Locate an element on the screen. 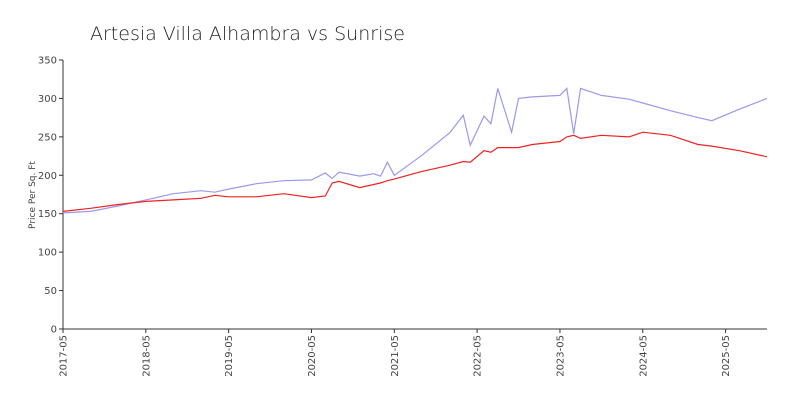 The width and height of the screenshot is (800, 400). x-tick-label: 2024-05 is located at coordinates (643, 356).